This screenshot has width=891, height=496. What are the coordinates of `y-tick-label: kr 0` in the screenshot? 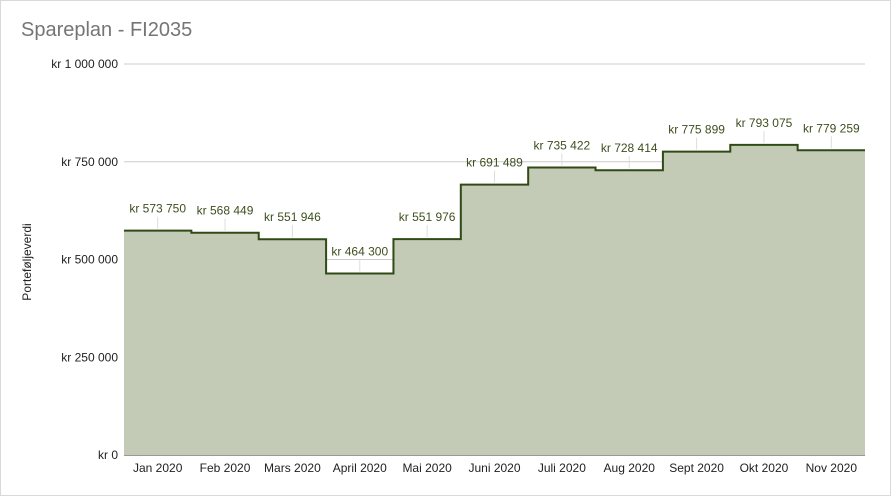 It's located at (108, 455).